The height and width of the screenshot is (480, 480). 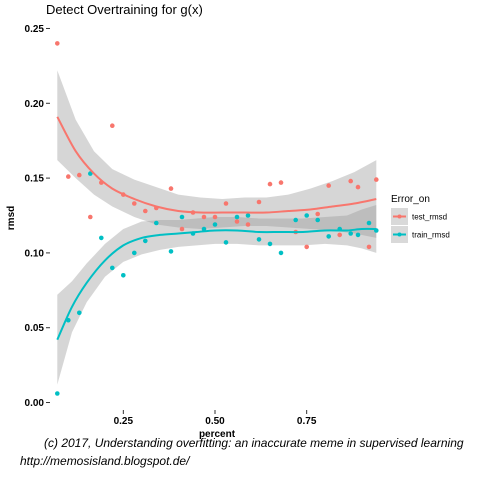 I want to click on legend-label-test_rmsd: test_rmsd, so click(x=429, y=217).